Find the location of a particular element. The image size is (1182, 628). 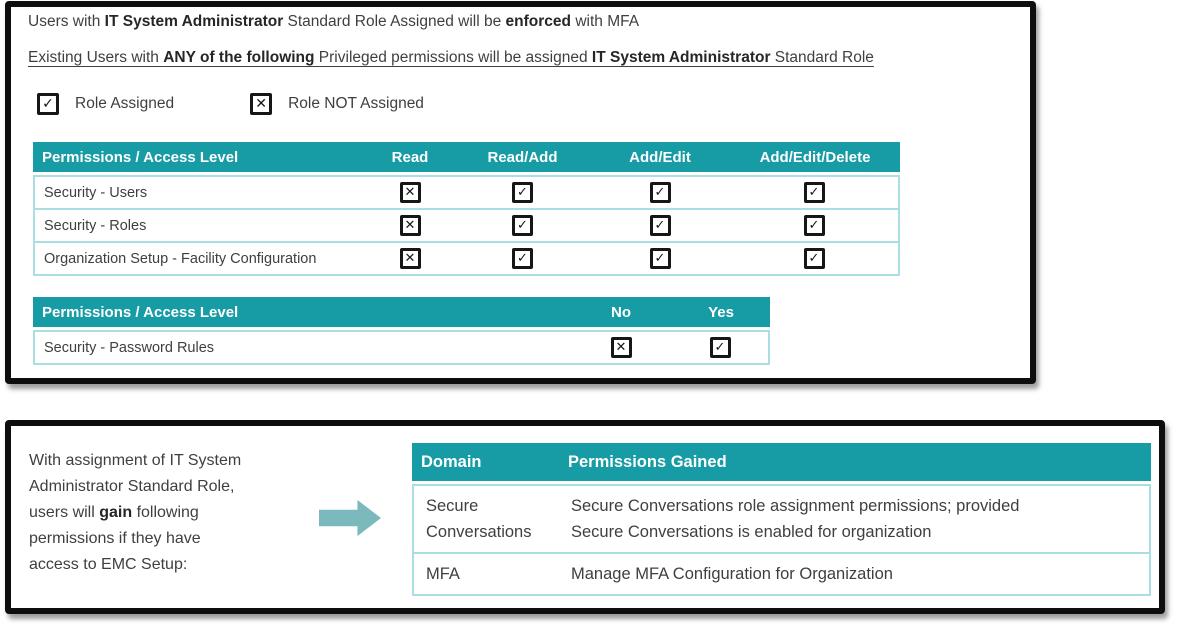

column-header: No is located at coordinates (621, 313).